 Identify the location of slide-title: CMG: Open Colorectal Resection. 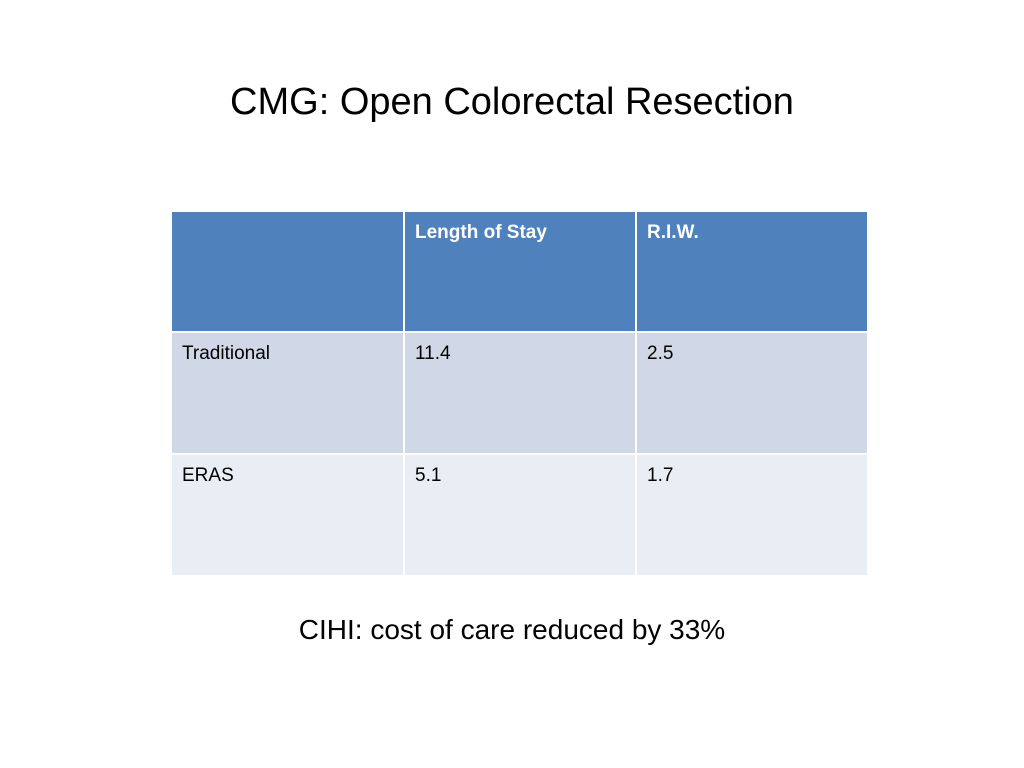
(512, 102).